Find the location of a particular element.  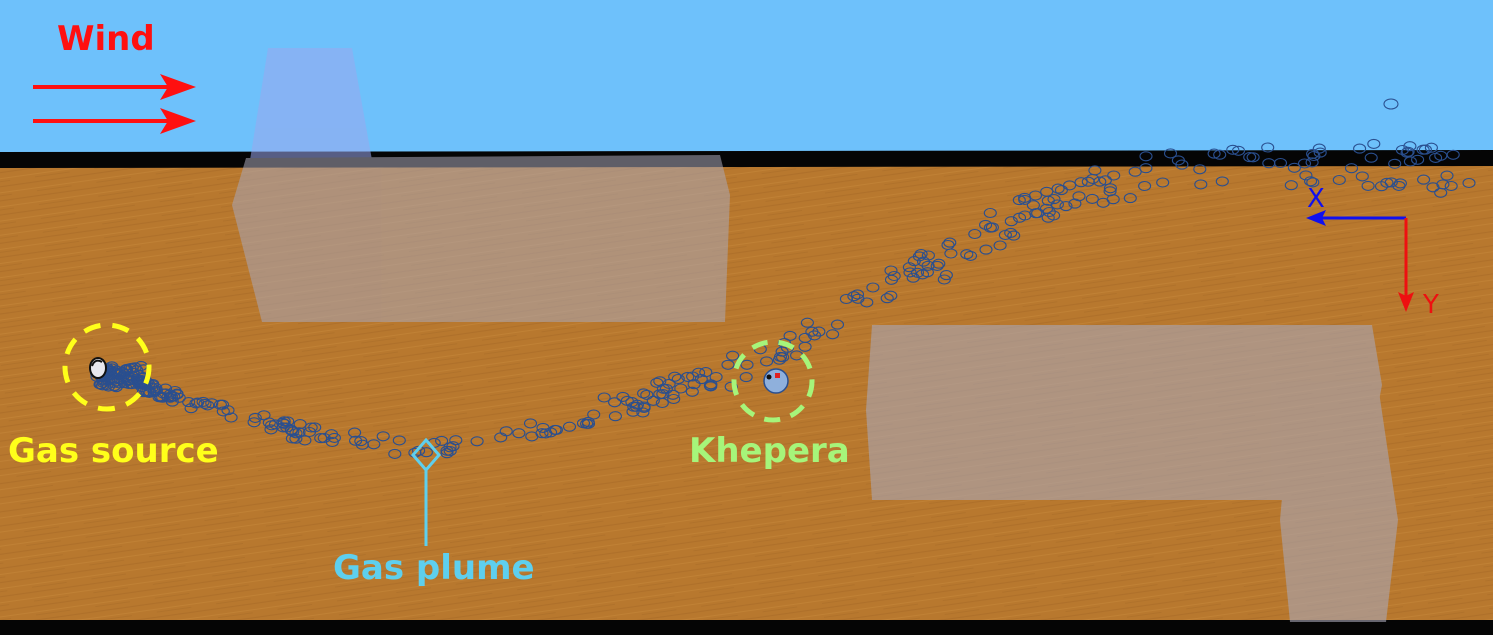

khepera-label: Khepera is located at coordinates (769, 451).